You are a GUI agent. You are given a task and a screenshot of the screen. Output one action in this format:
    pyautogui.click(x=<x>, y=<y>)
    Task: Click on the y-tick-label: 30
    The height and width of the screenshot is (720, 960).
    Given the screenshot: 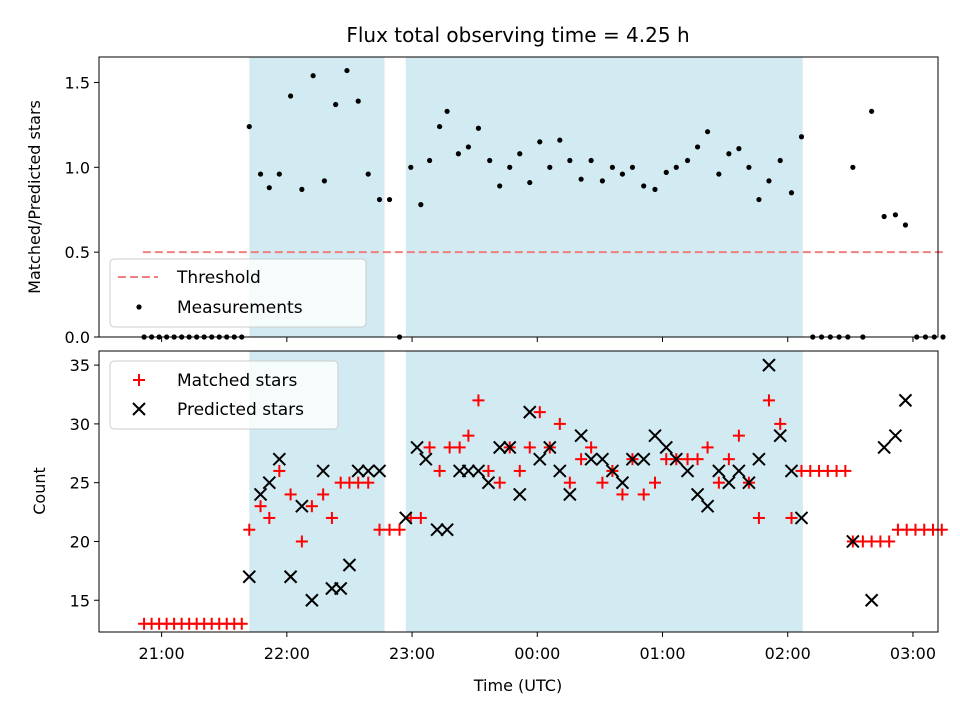 What is the action you would take?
    pyautogui.click(x=80, y=424)
    